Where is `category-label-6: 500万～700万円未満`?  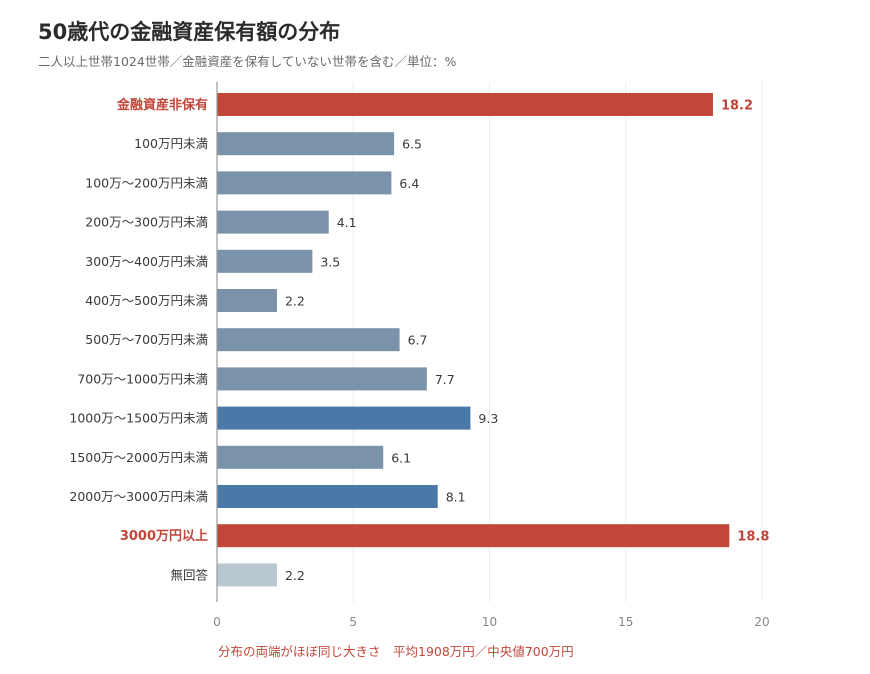
category-label-6: 500万～700万円未満 is located at coordinates (146, 339).